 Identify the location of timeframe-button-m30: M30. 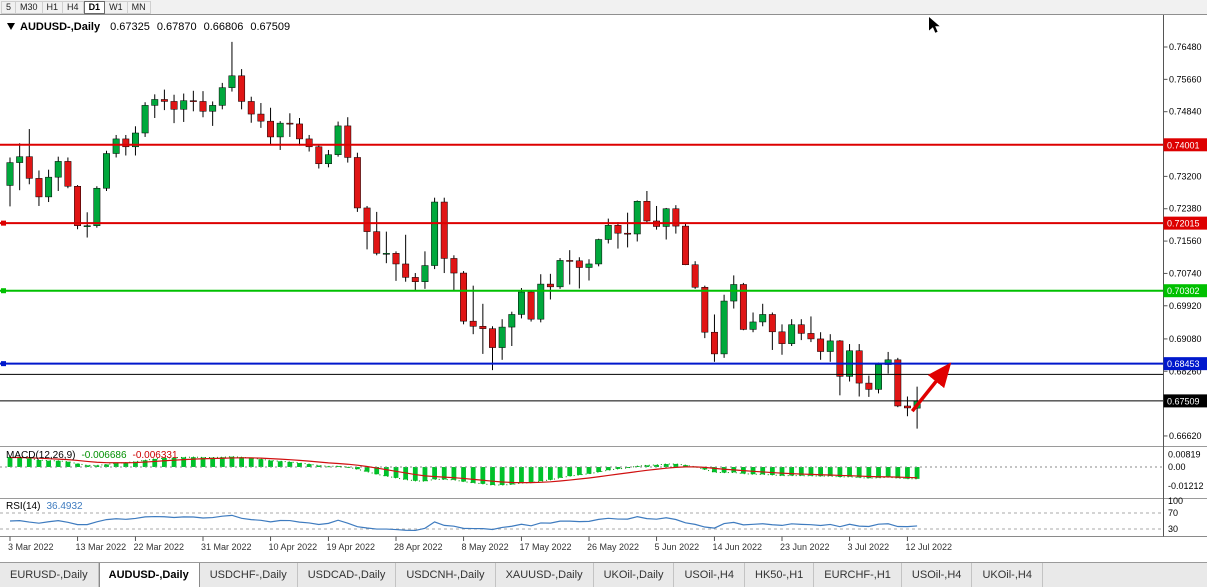
(29, 7).